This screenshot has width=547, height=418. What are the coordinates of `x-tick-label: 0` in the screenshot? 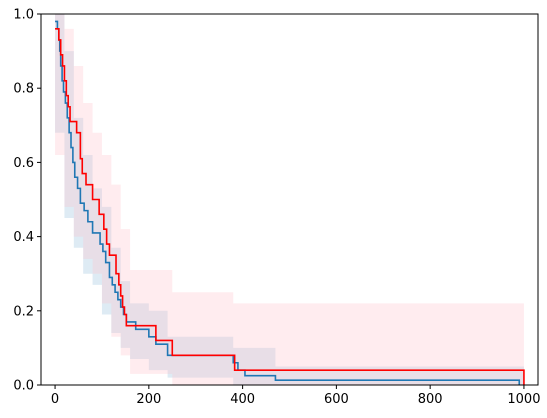 It's located at (55, 399).